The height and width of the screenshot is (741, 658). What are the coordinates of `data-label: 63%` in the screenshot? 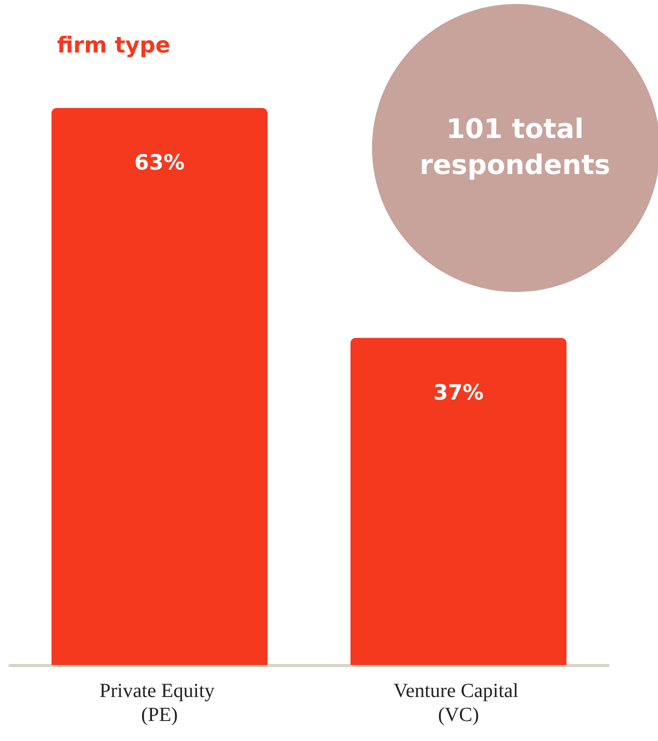 It's located at (159, 162).